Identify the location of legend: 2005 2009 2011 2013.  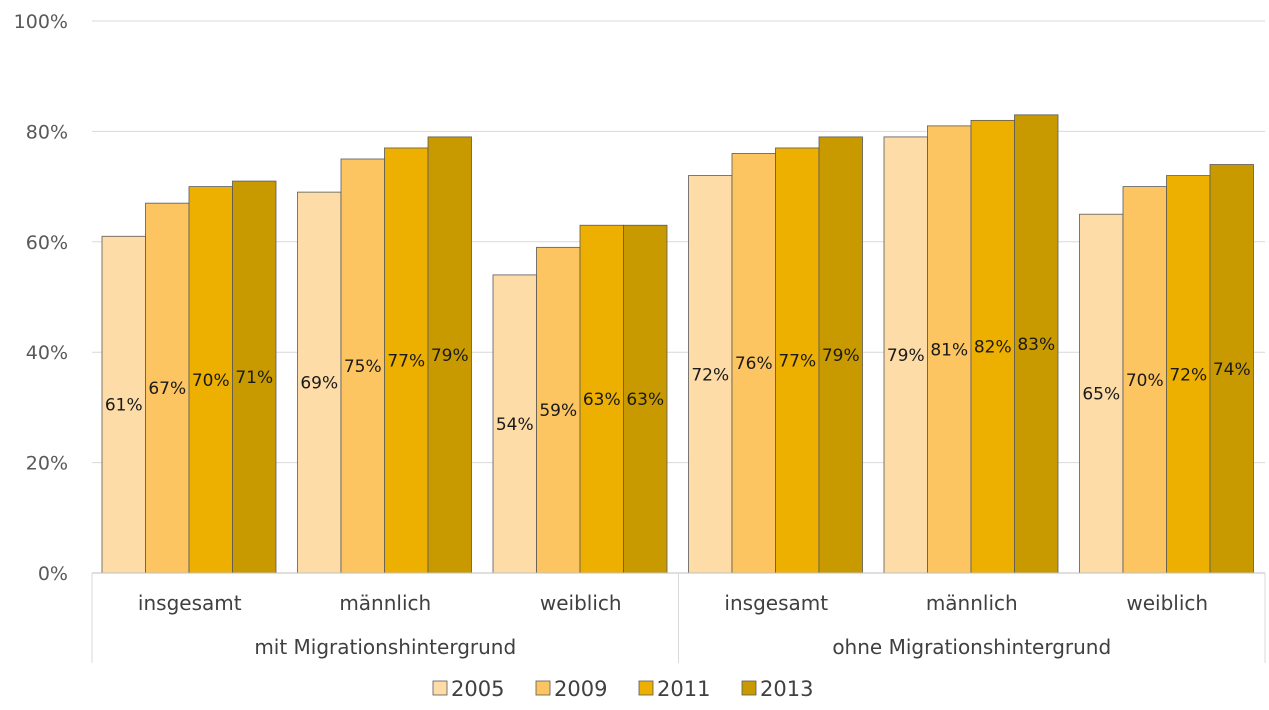
(622, 689).